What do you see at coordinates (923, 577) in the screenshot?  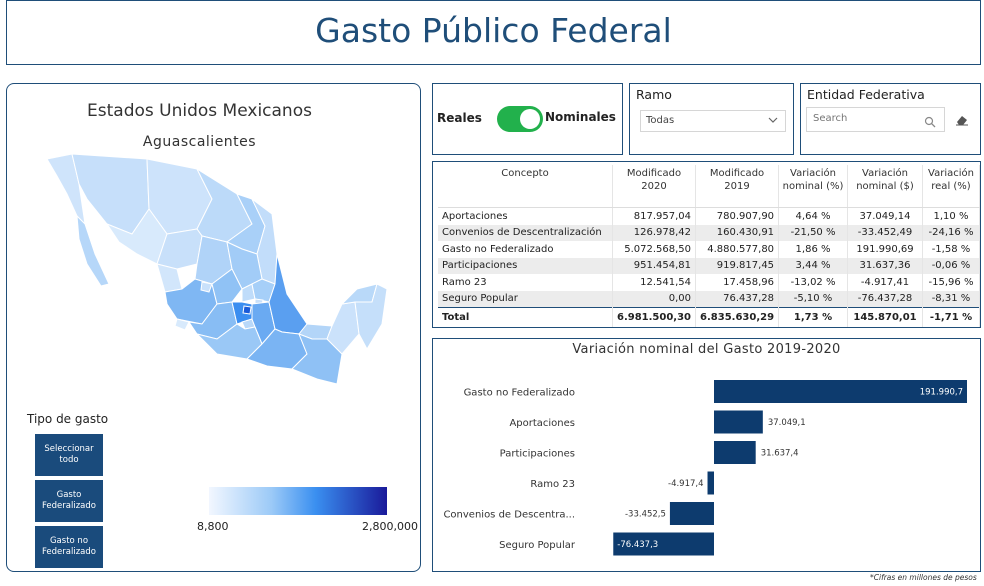 I see `footnote: *Cifras en millones de pesos` at bounding box center [923, 577].